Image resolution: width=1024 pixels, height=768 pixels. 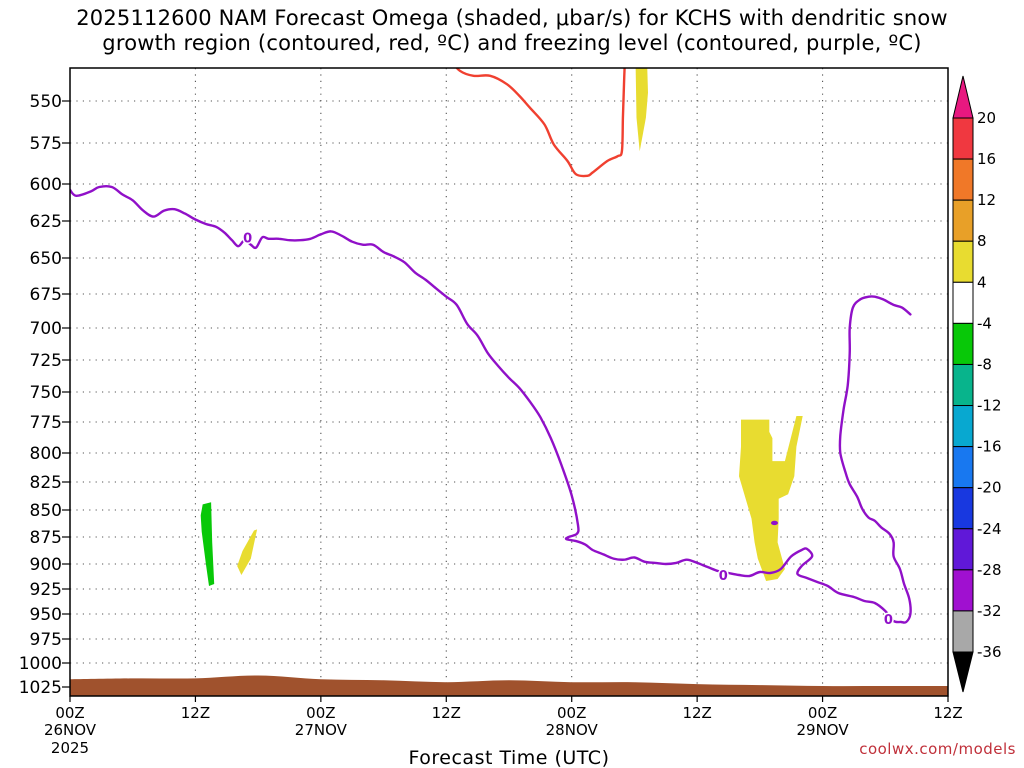 I want to click on dgz-contour, so click(x=540, y=123).